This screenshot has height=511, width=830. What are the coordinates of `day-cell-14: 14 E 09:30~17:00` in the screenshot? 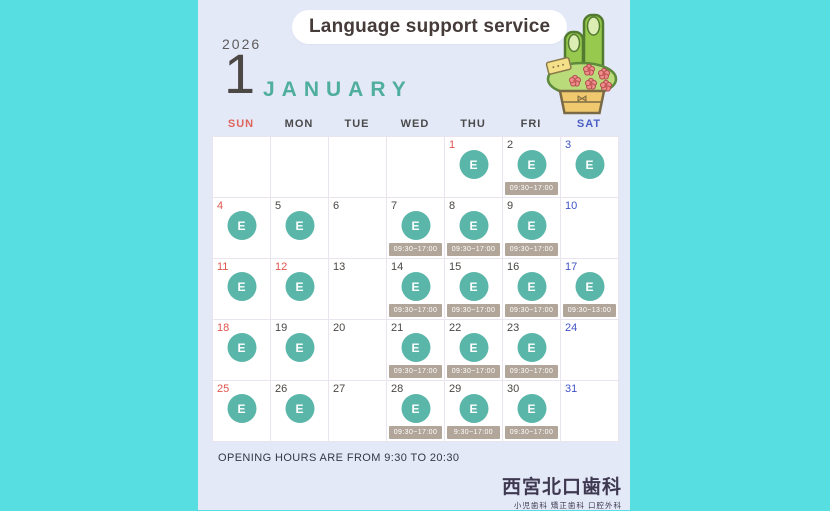 It's located at (416, 289).